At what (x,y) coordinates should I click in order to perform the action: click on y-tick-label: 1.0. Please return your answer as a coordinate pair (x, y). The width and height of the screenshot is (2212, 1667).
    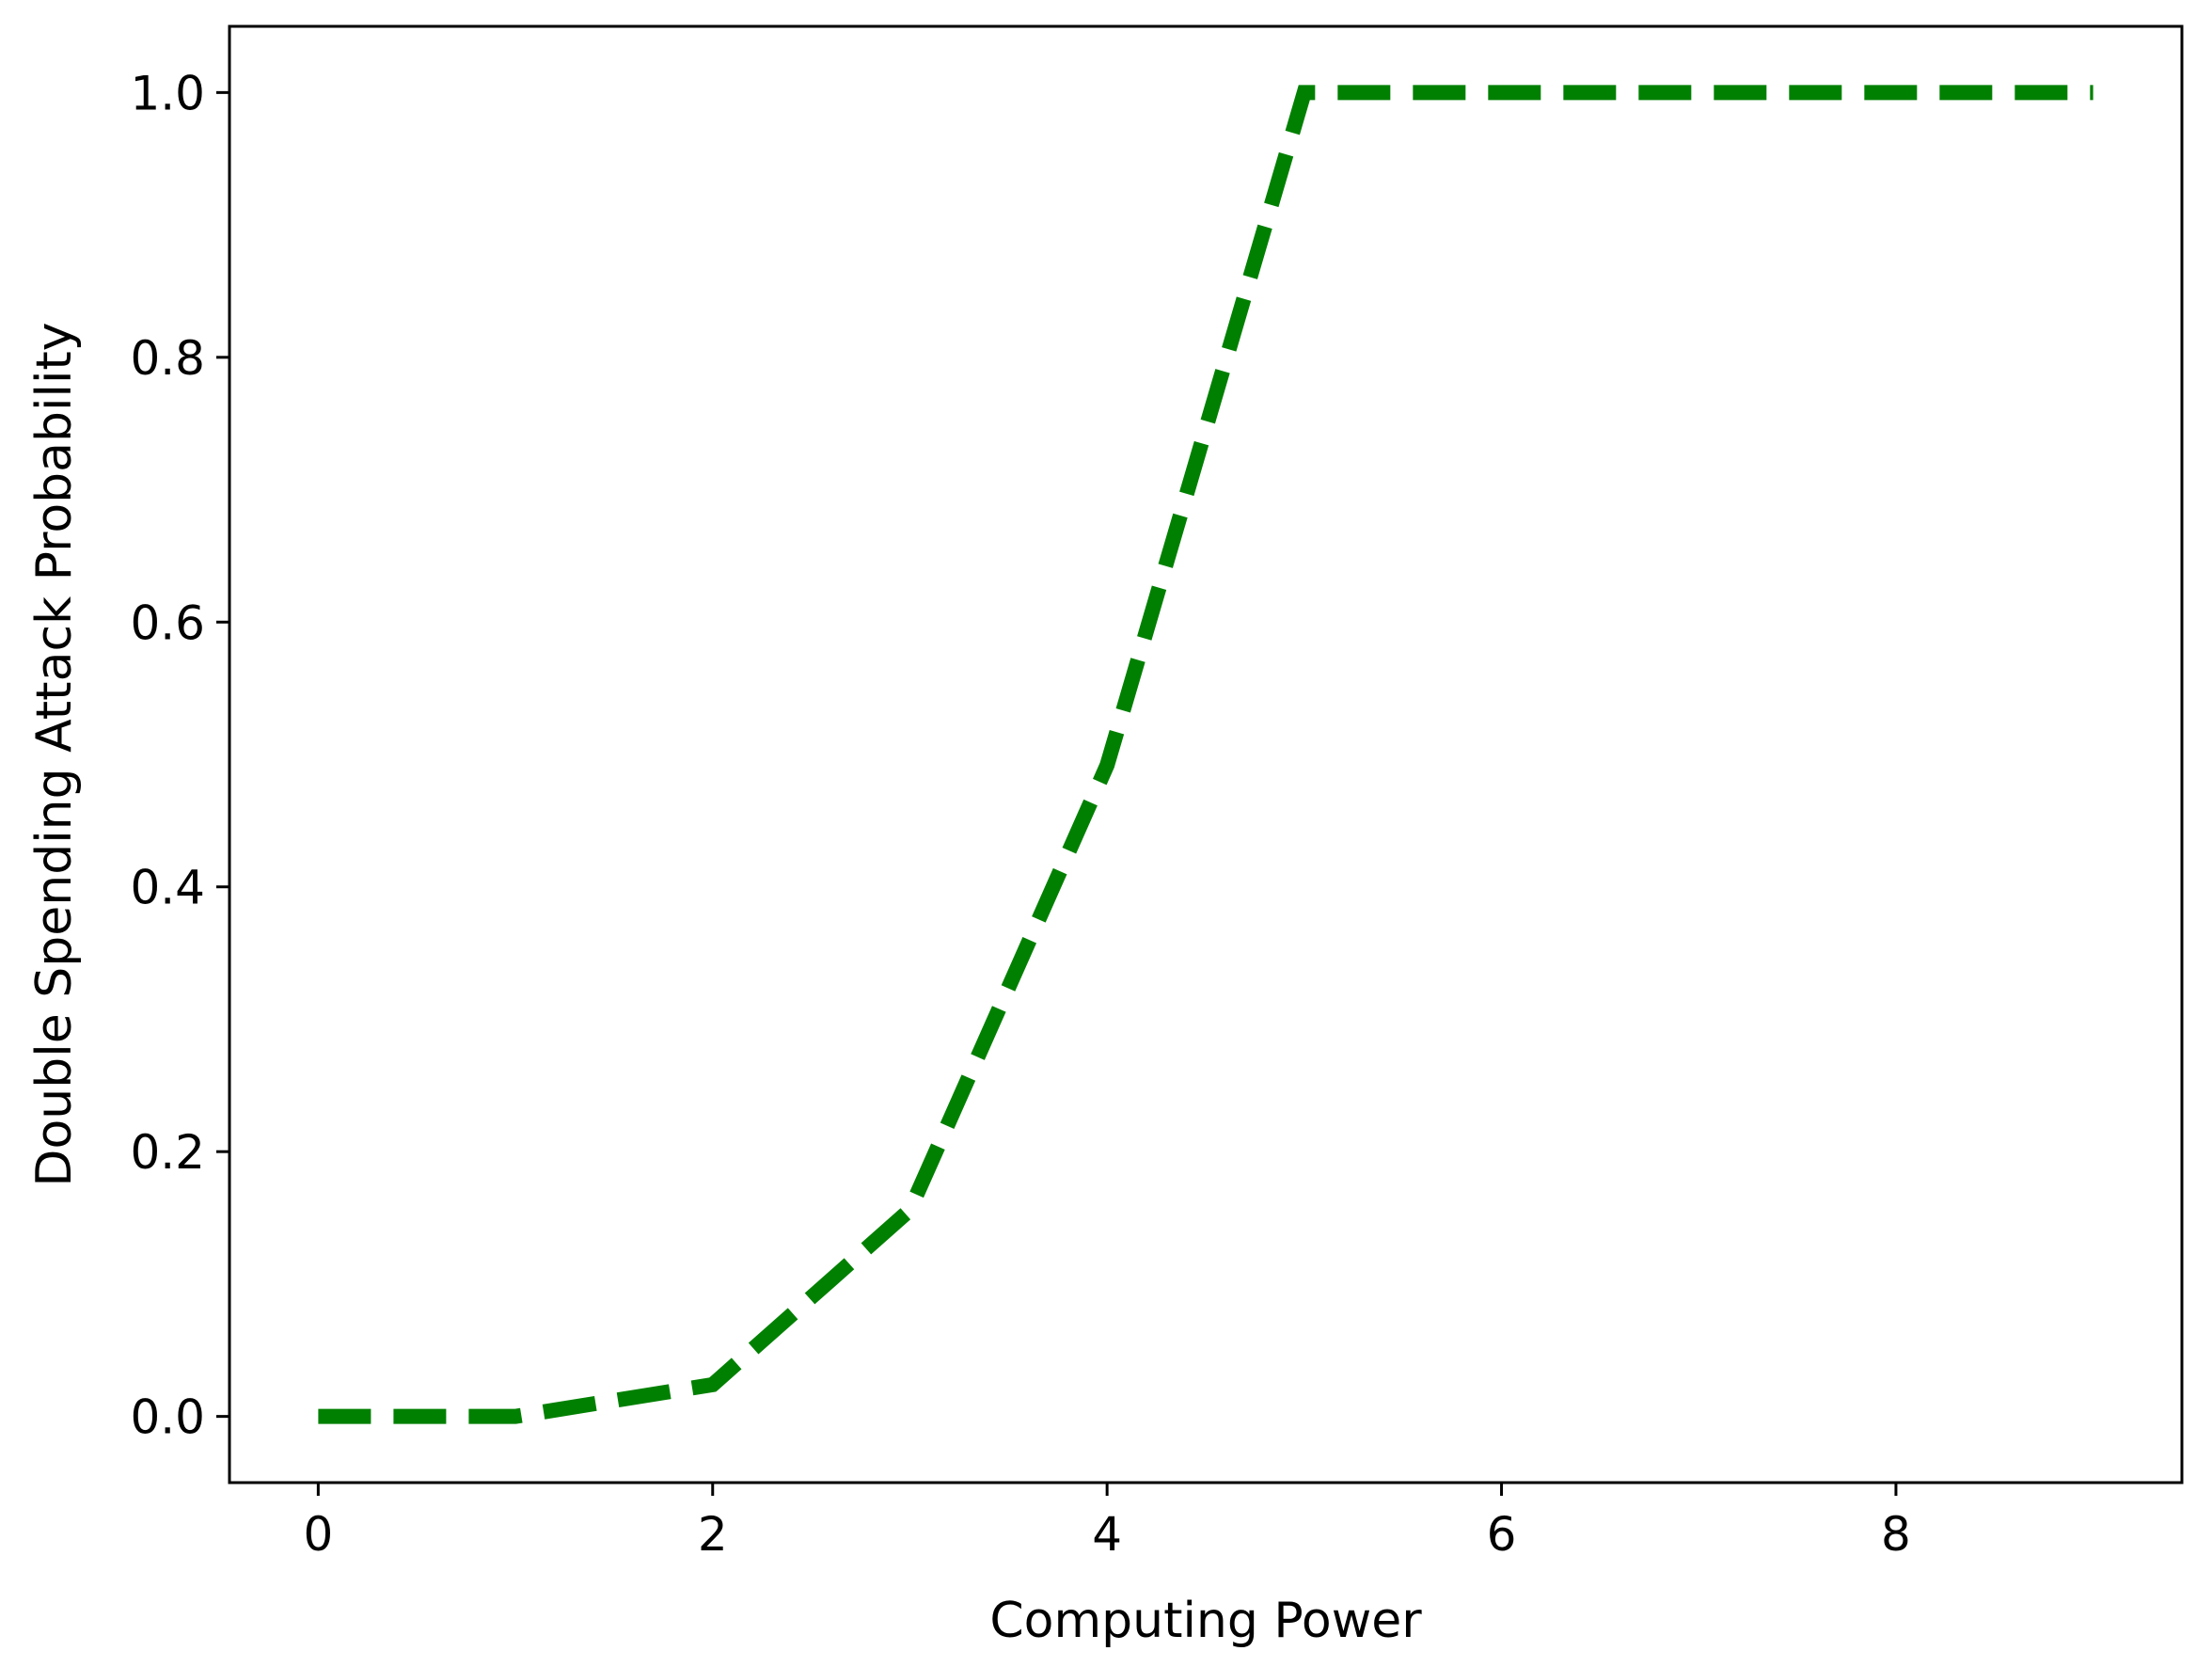
    Looking at the image, I should click on (167, 93).